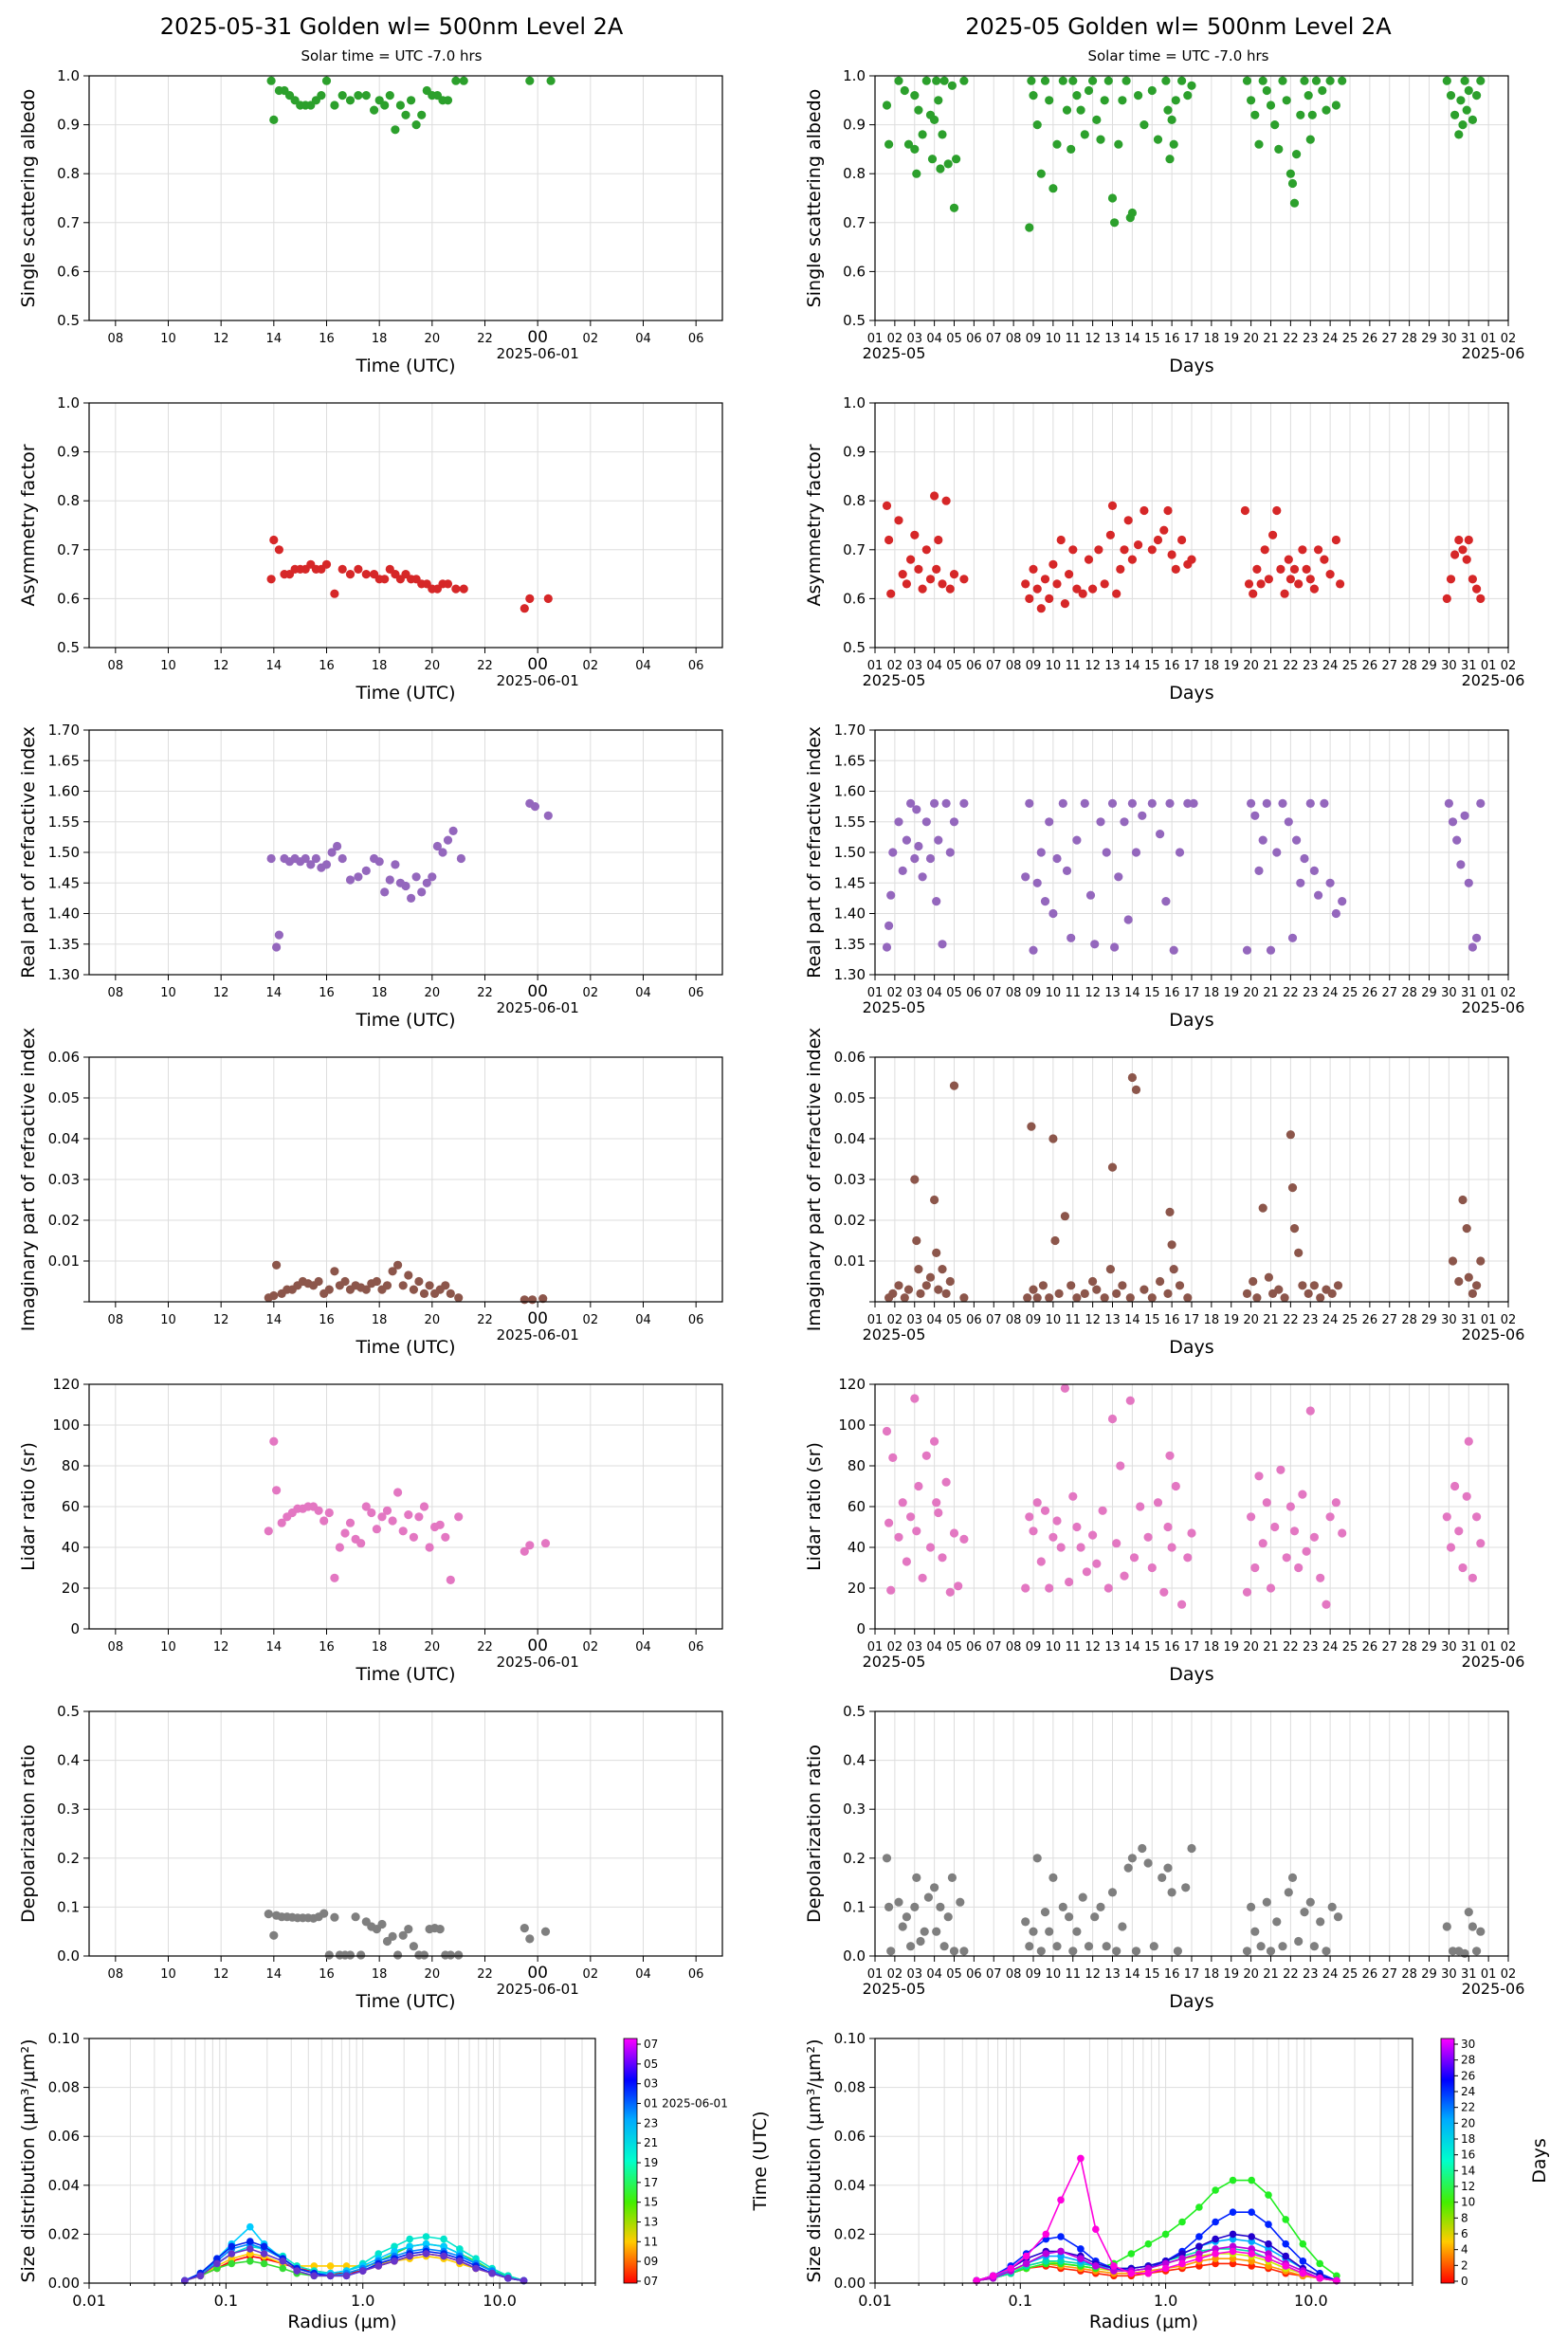 This screenshot has width=1568, height=2340. What do you see at coordinates (500, 2301) in the screenshot?
I see `l_size-xtick-label: 10.0` at bounding box center [500, 2301].